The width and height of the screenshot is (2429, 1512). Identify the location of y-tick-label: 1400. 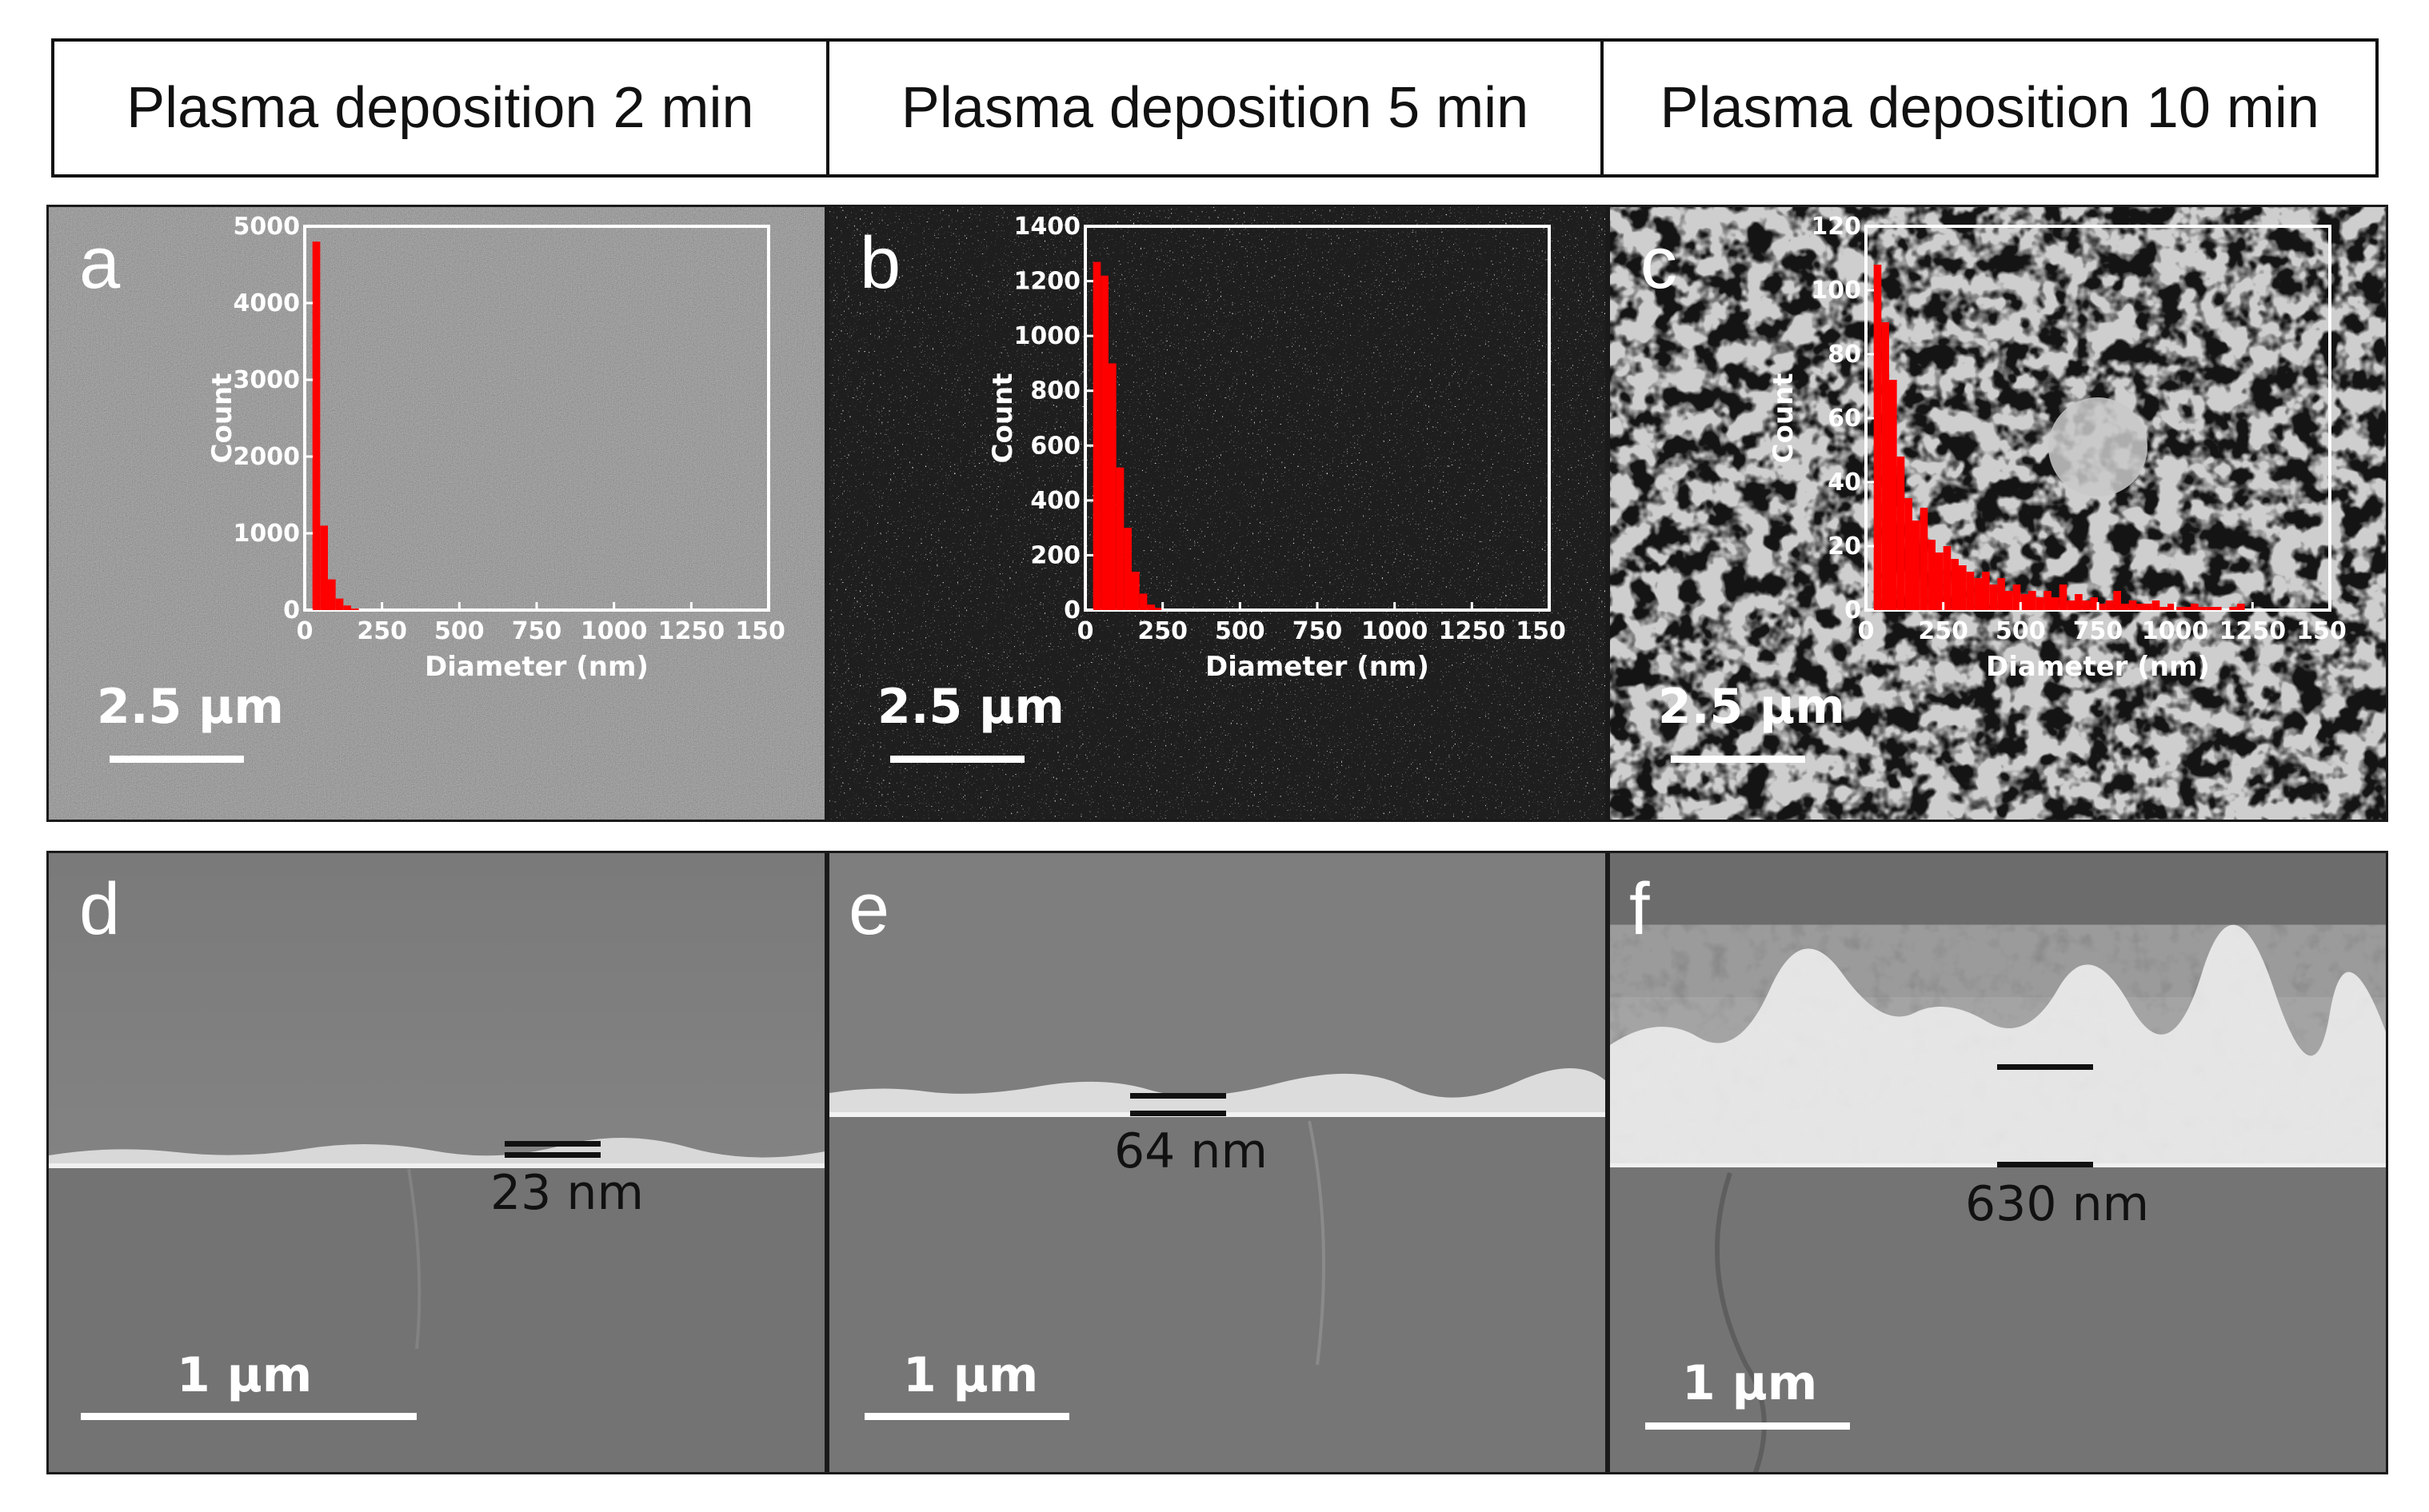
(1047, 227).